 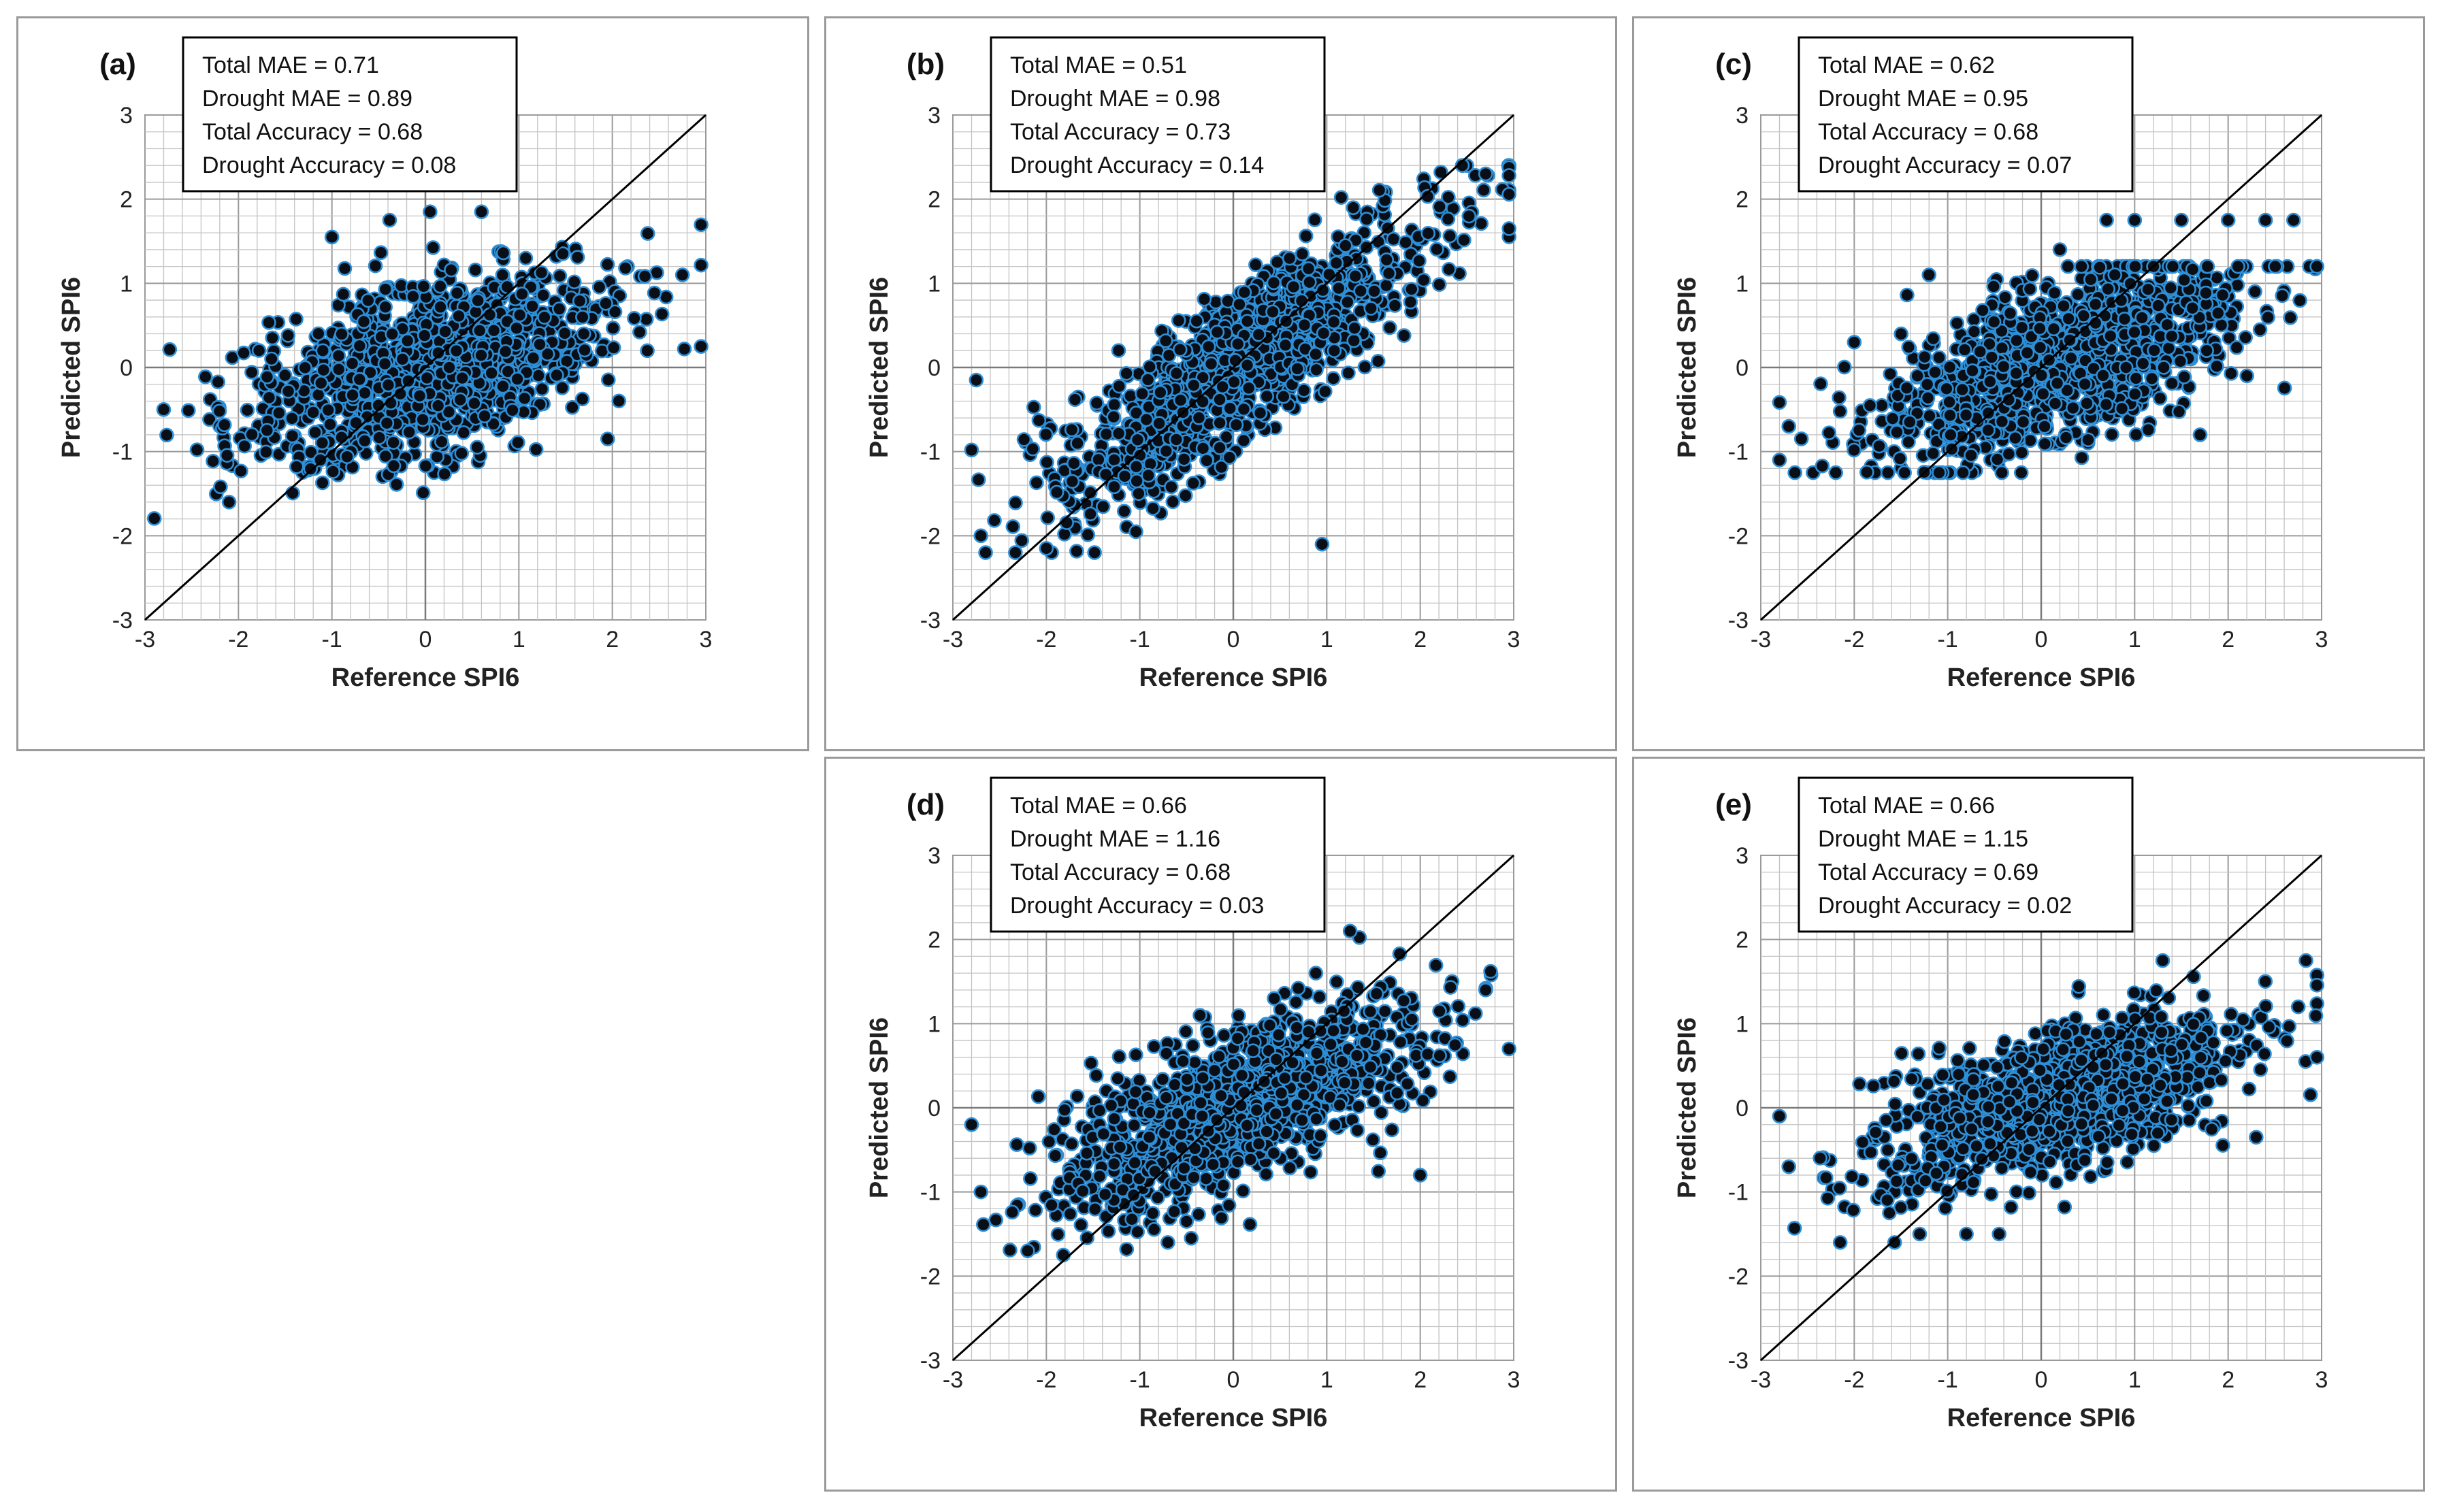 I want to click on chart-c-y-tick-label: 3, so click(x=1742, y=116).